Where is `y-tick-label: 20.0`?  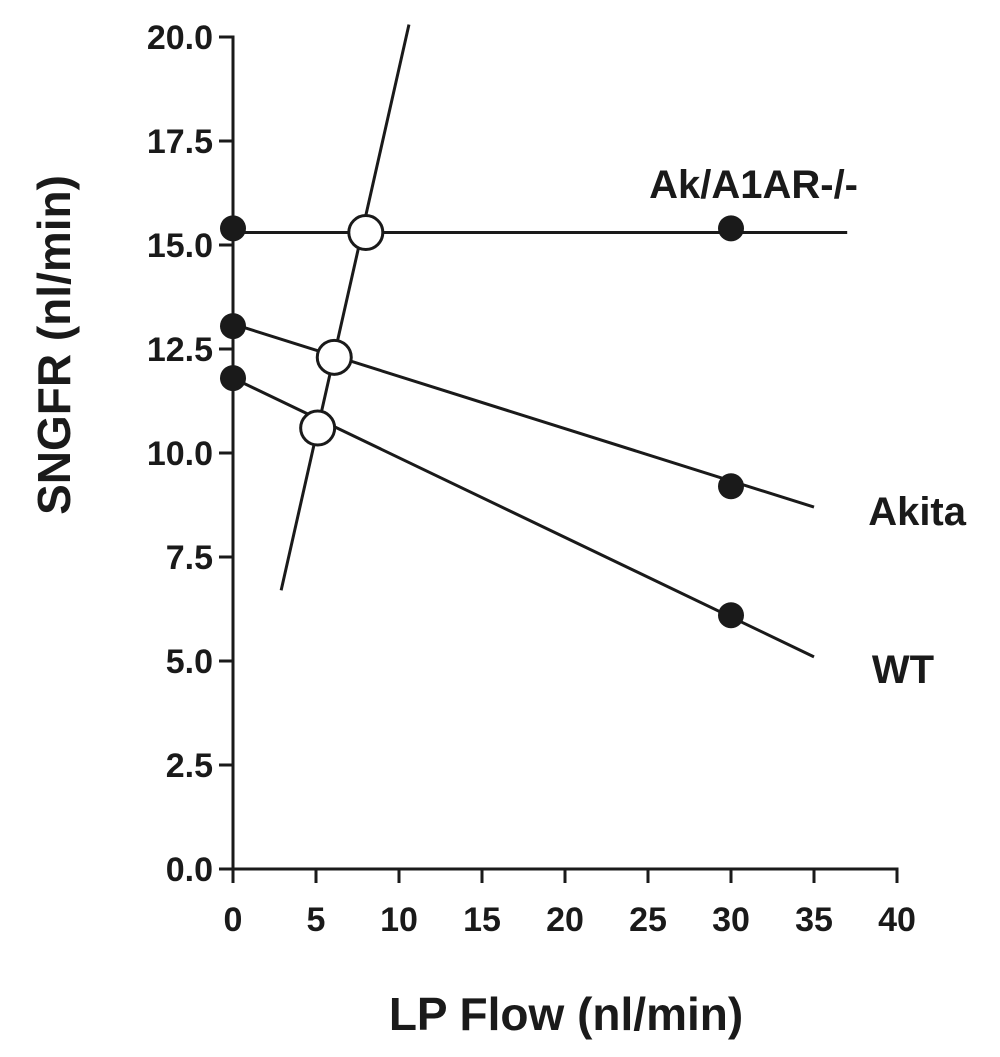
y-tick-label: 20.0 is located at coordinates (180, 38).